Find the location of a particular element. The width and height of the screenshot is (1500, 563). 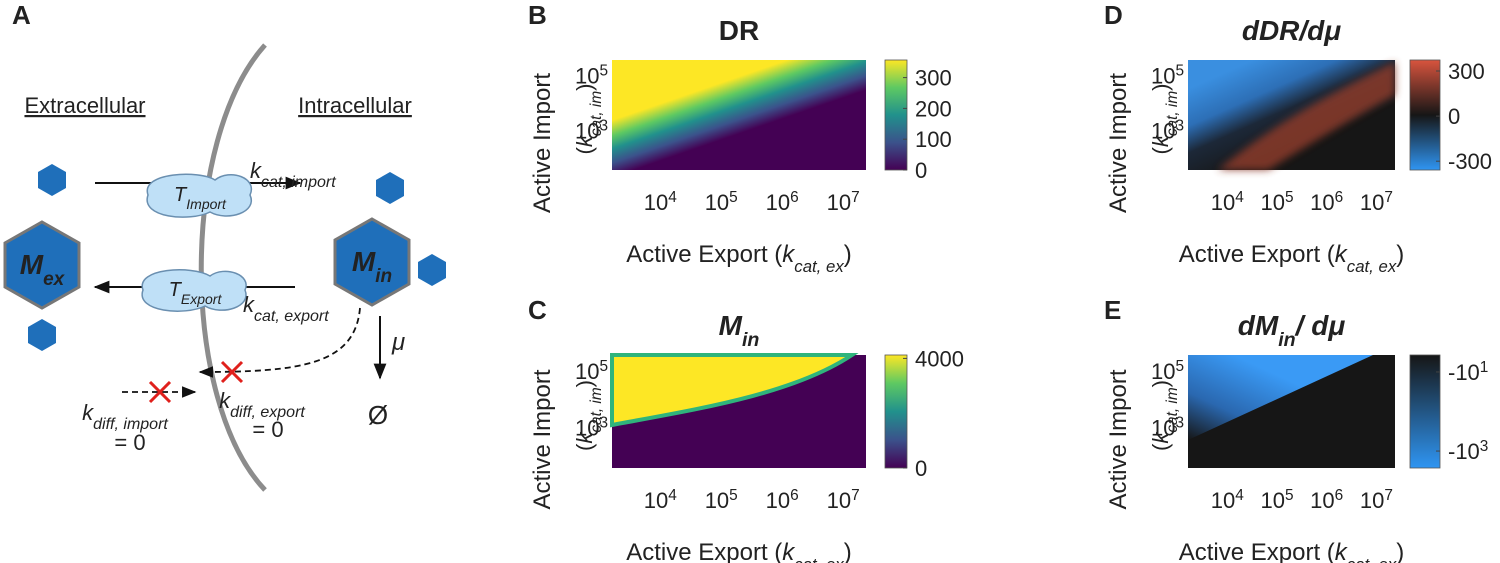

t-main: T is located at coordinates (181, 195).